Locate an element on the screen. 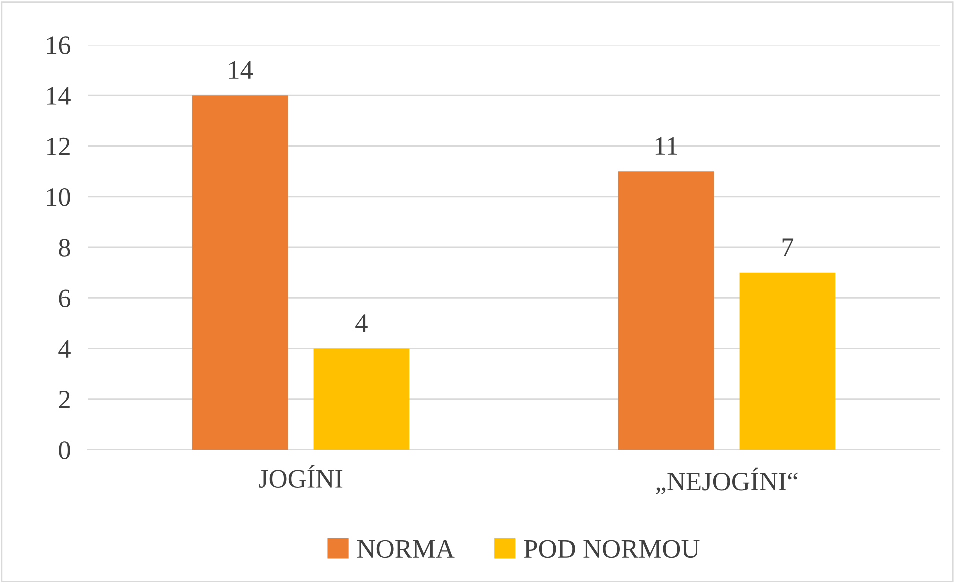 The height and width of the screenshot is (583, 955). x-tick-label: JOGÍNI is located at coordinates (301, 476).